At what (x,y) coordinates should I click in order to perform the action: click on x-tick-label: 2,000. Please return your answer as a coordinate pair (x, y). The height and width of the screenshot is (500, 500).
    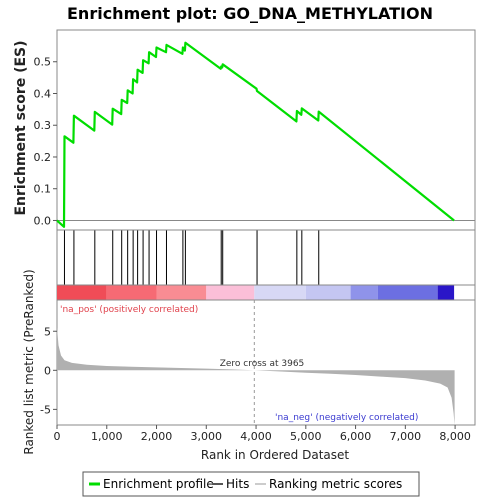
    Looking at the image, I should click on (157, 436).